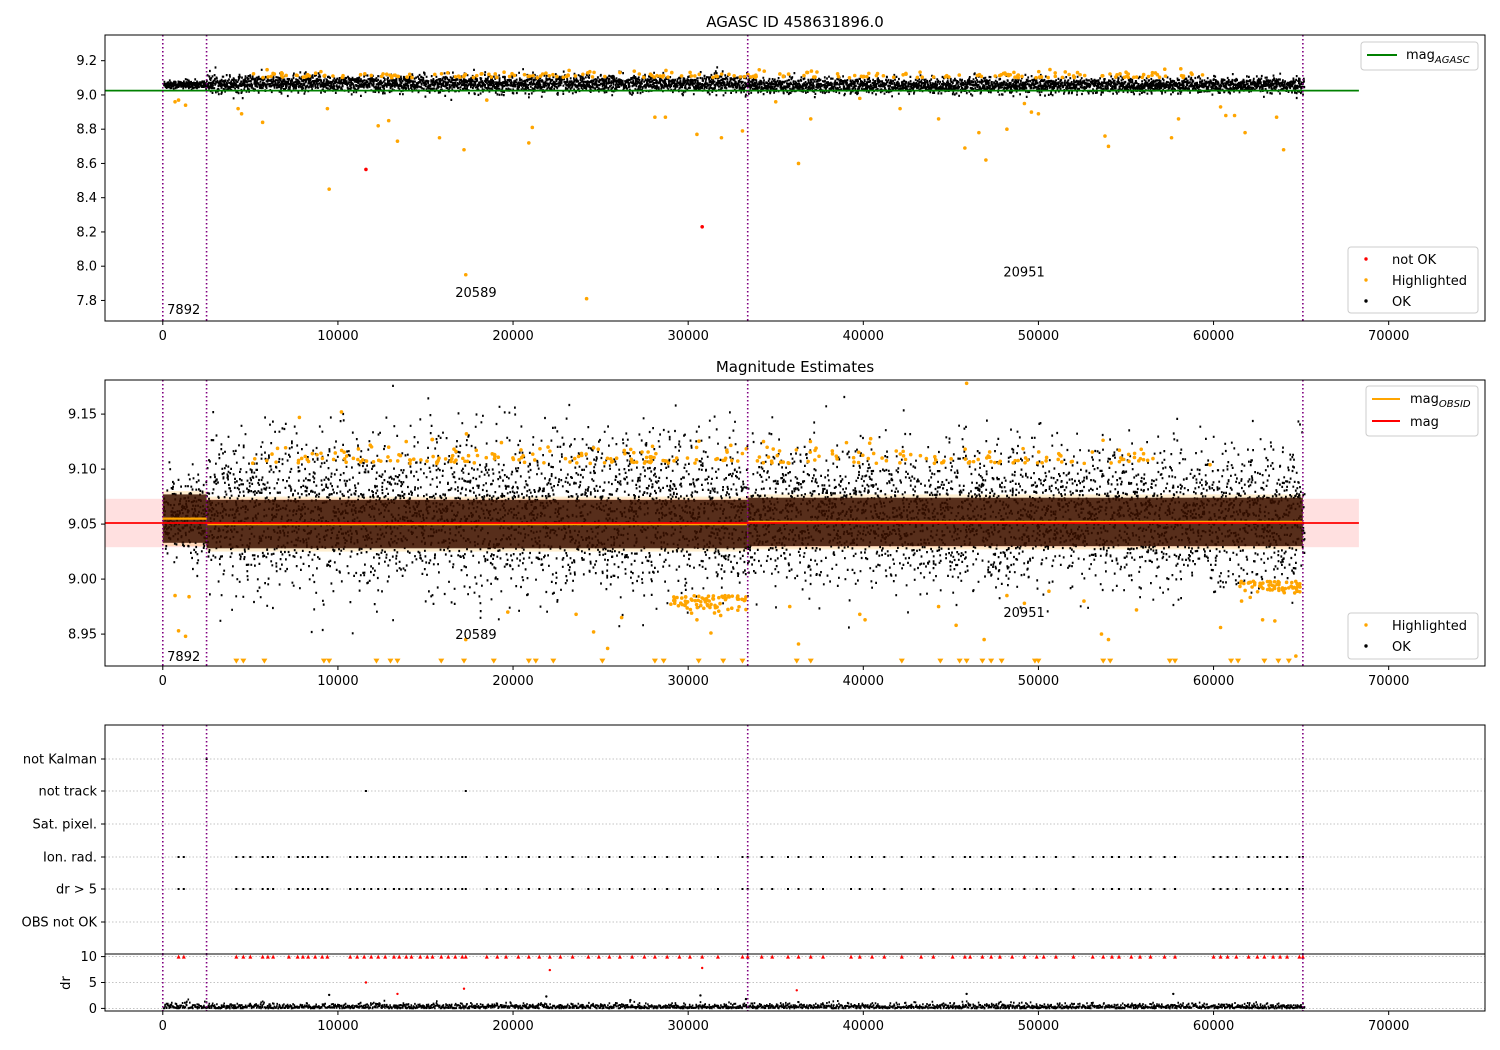 Image resolution: width=1500 pixels, height=1050 pixels. What do you see at coordinates (76, 890) in the screenshot?
I see `flag-row-label: dr > 5` at bounding box center [76, 890].